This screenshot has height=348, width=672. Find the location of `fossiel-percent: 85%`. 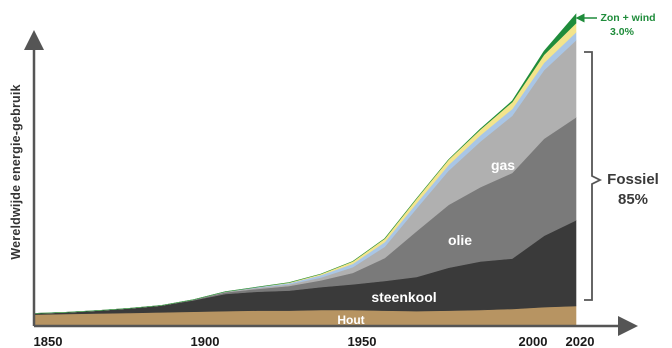

fossiel-percent: 85% is located at coordinates (633, 199).